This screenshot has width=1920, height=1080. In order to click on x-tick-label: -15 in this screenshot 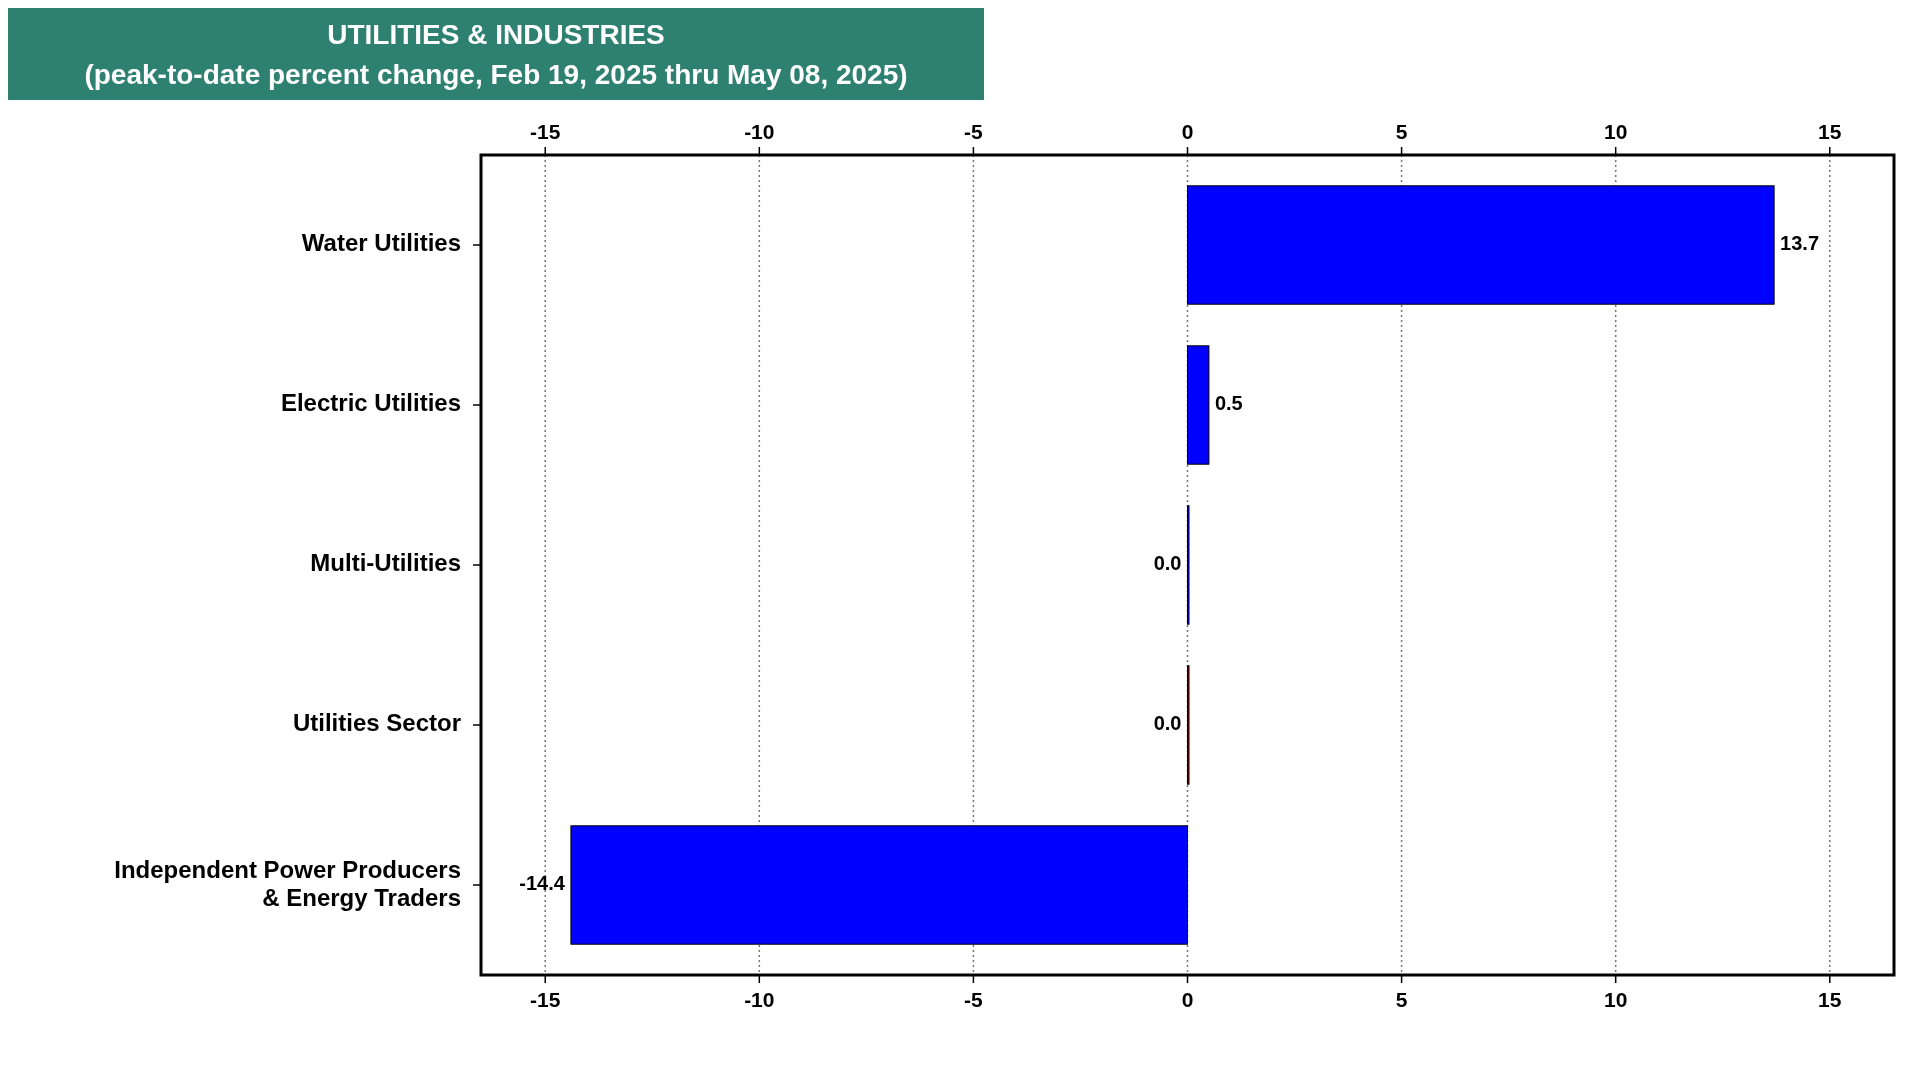, I will do `click(545, 131)`.